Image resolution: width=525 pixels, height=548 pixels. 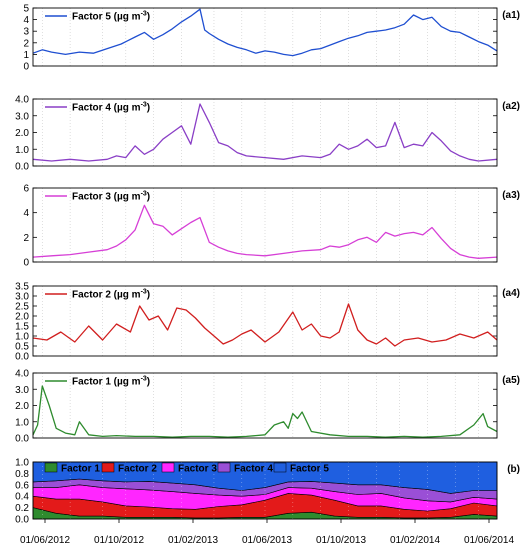 I want to click on y-tick-label: 1, so click(x=26, y=55).